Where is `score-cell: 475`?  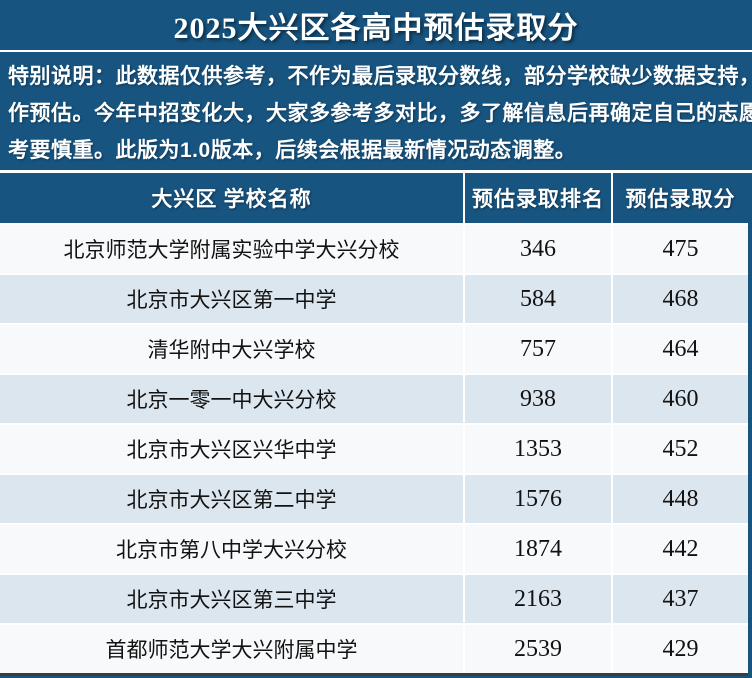
score-cell: 475 is located at coordinates (680, 249).